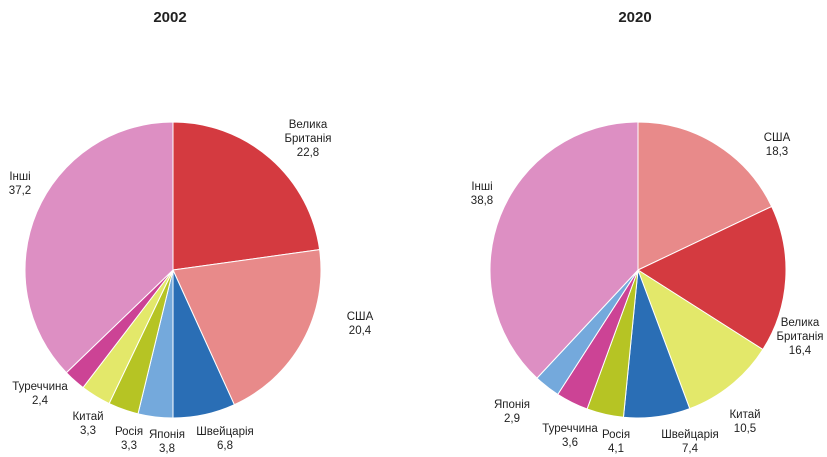 Image resolution: width=827 pixels, height=457 pixels. Describe the element at coordinates (360, 331) in the screenshot. I see `slice-value: 20,4` at that location.